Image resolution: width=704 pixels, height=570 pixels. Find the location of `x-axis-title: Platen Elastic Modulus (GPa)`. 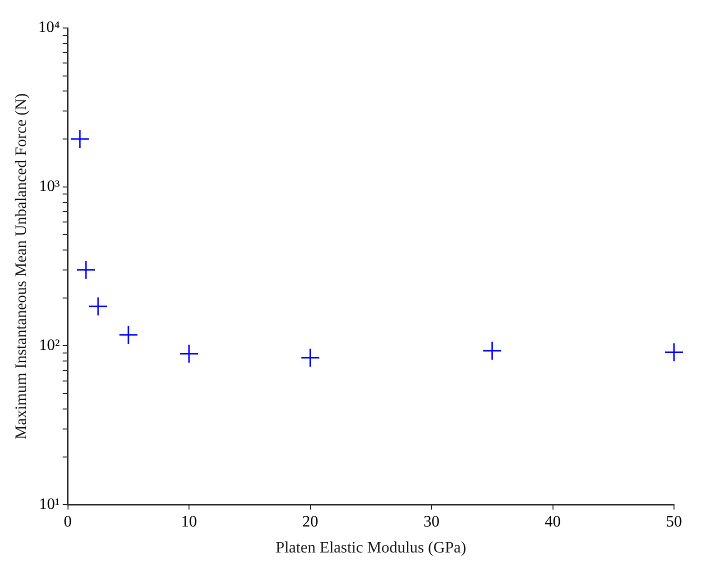

x-axis-title: Platen Elastic Modulus (GPa) is located at coordinates (371, 548).